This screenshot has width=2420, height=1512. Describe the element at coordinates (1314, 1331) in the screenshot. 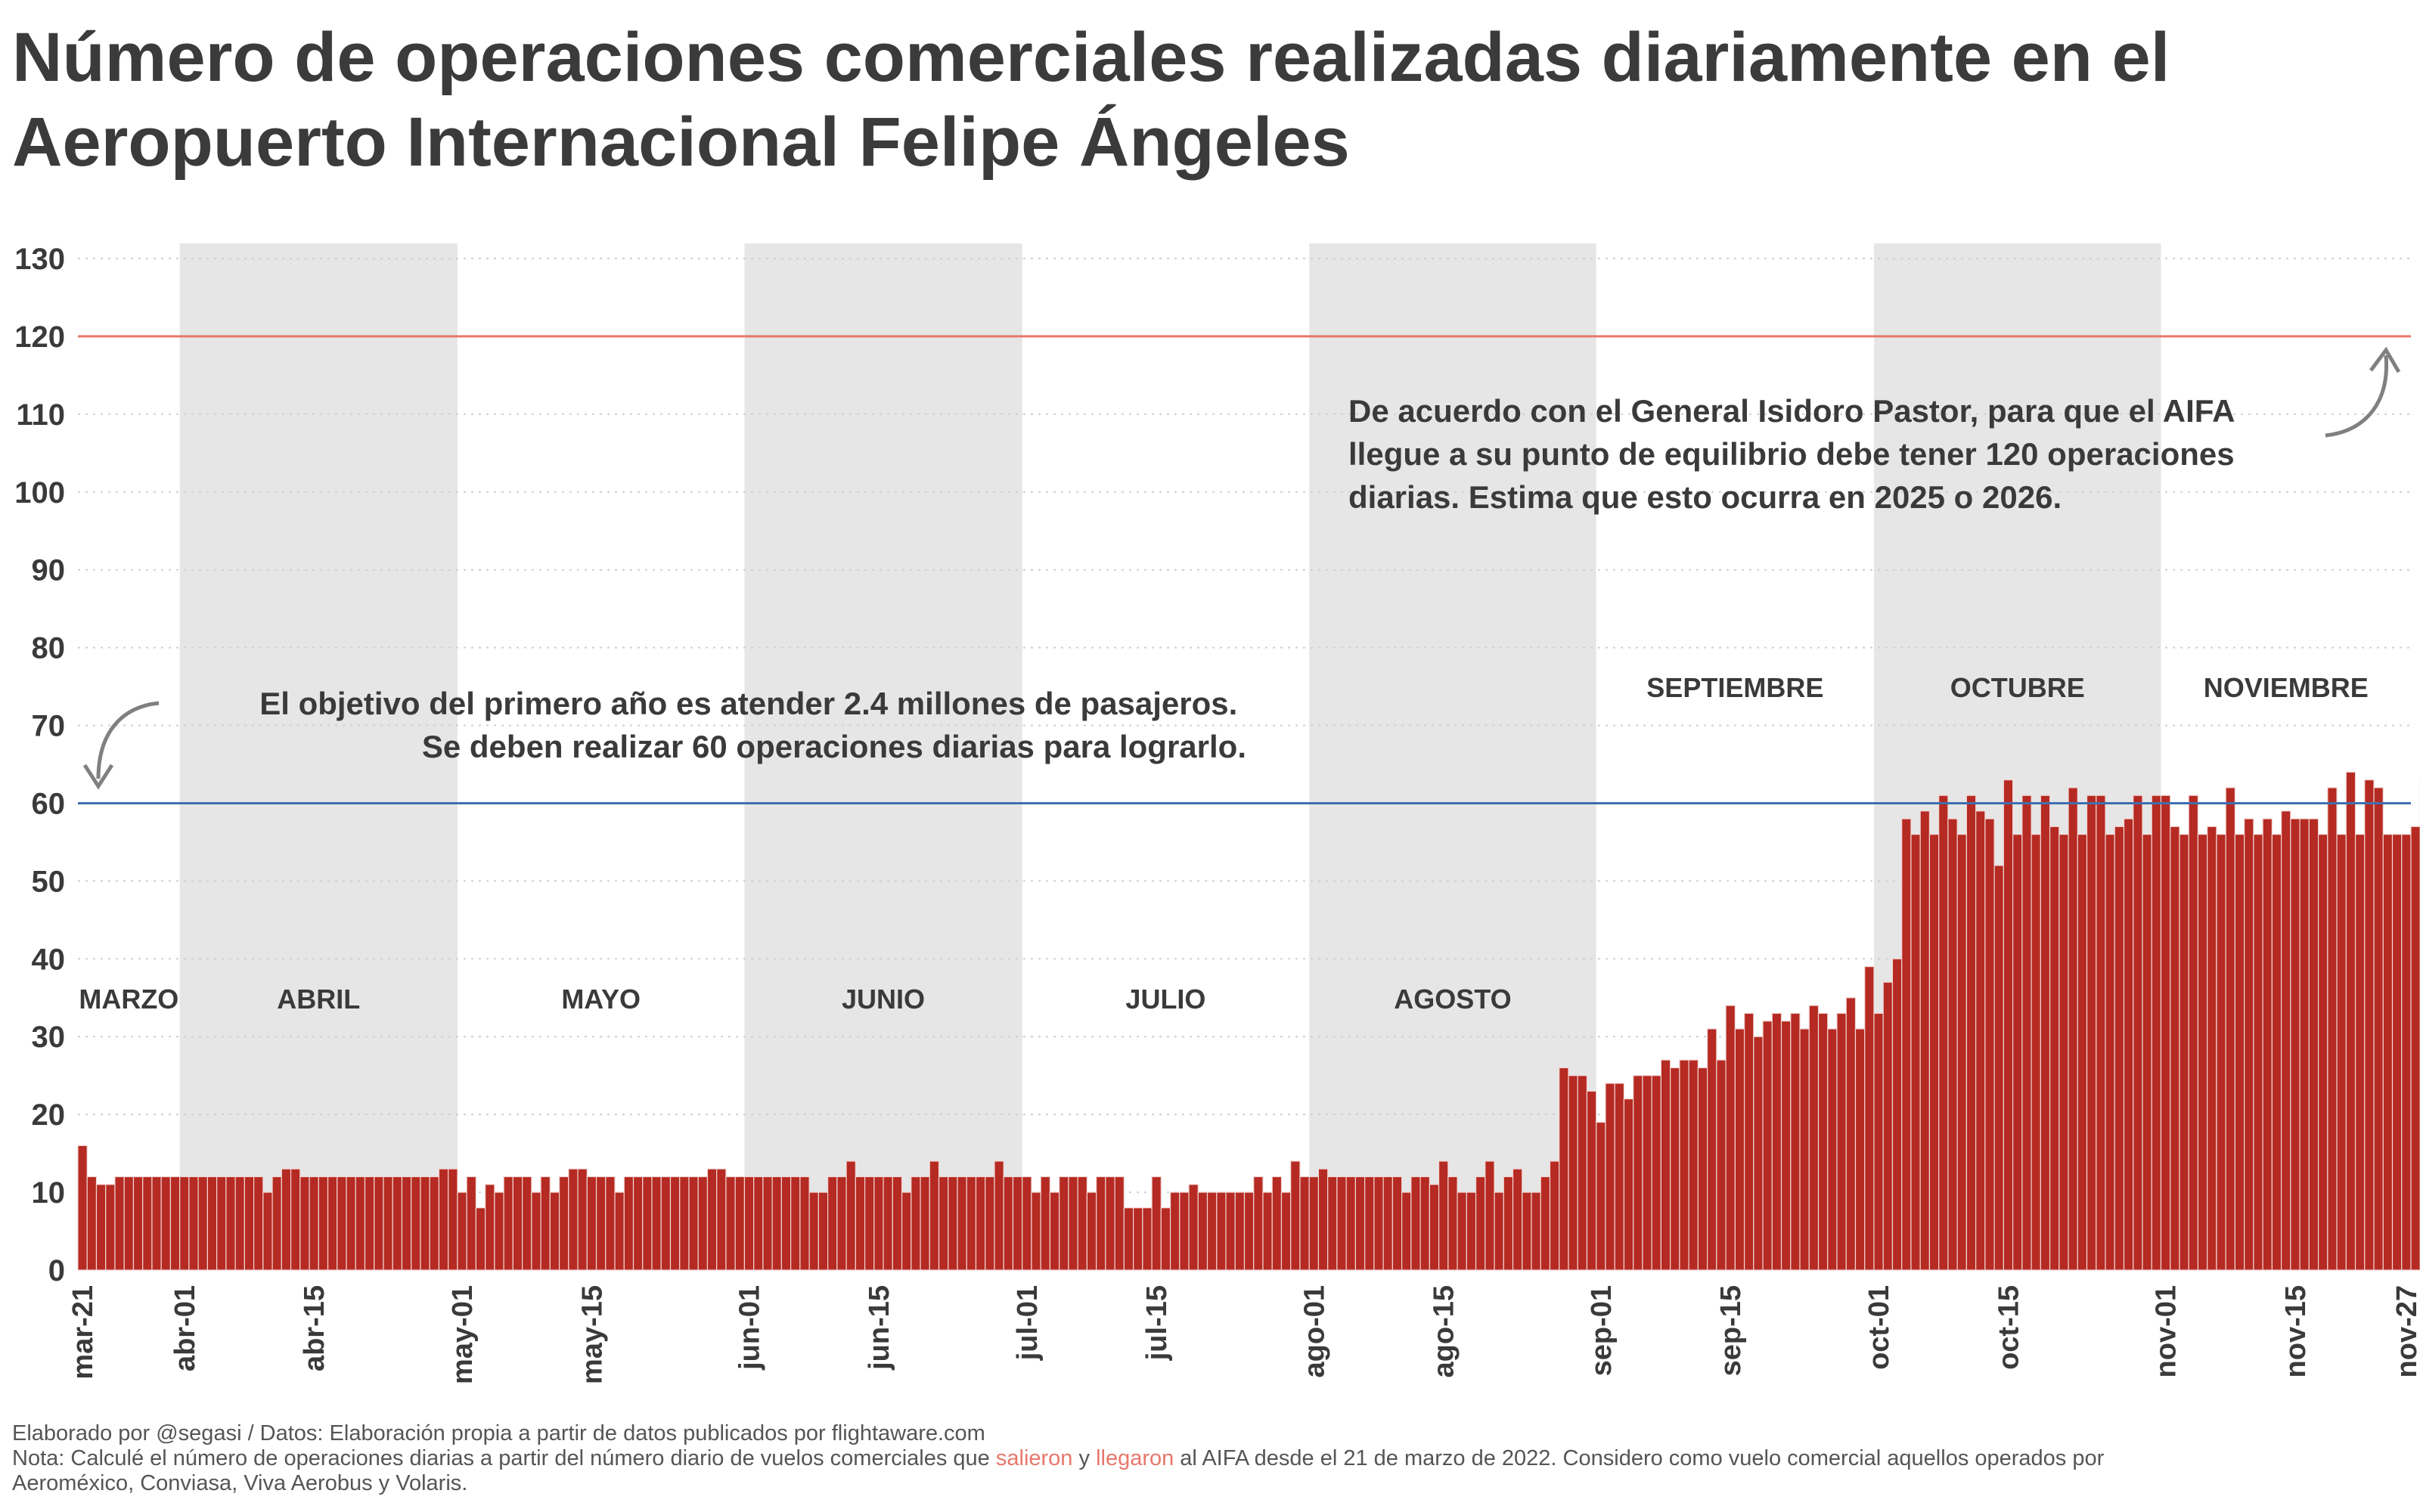

I see `x-tick-label-ago-01: ago-01` at that location.